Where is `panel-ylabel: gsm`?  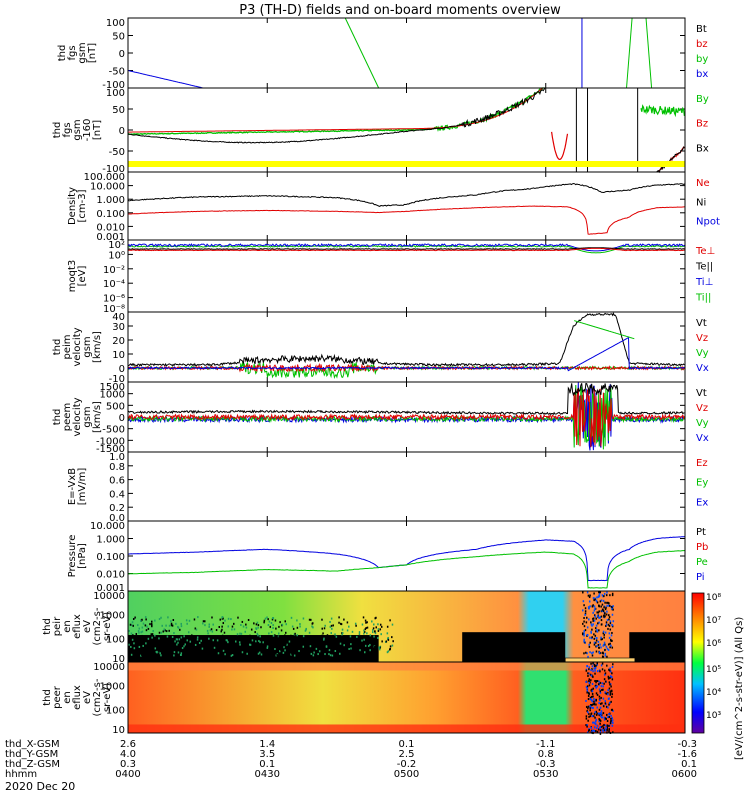 panel-ylabel: gsm is located at coordinates (77, 129).